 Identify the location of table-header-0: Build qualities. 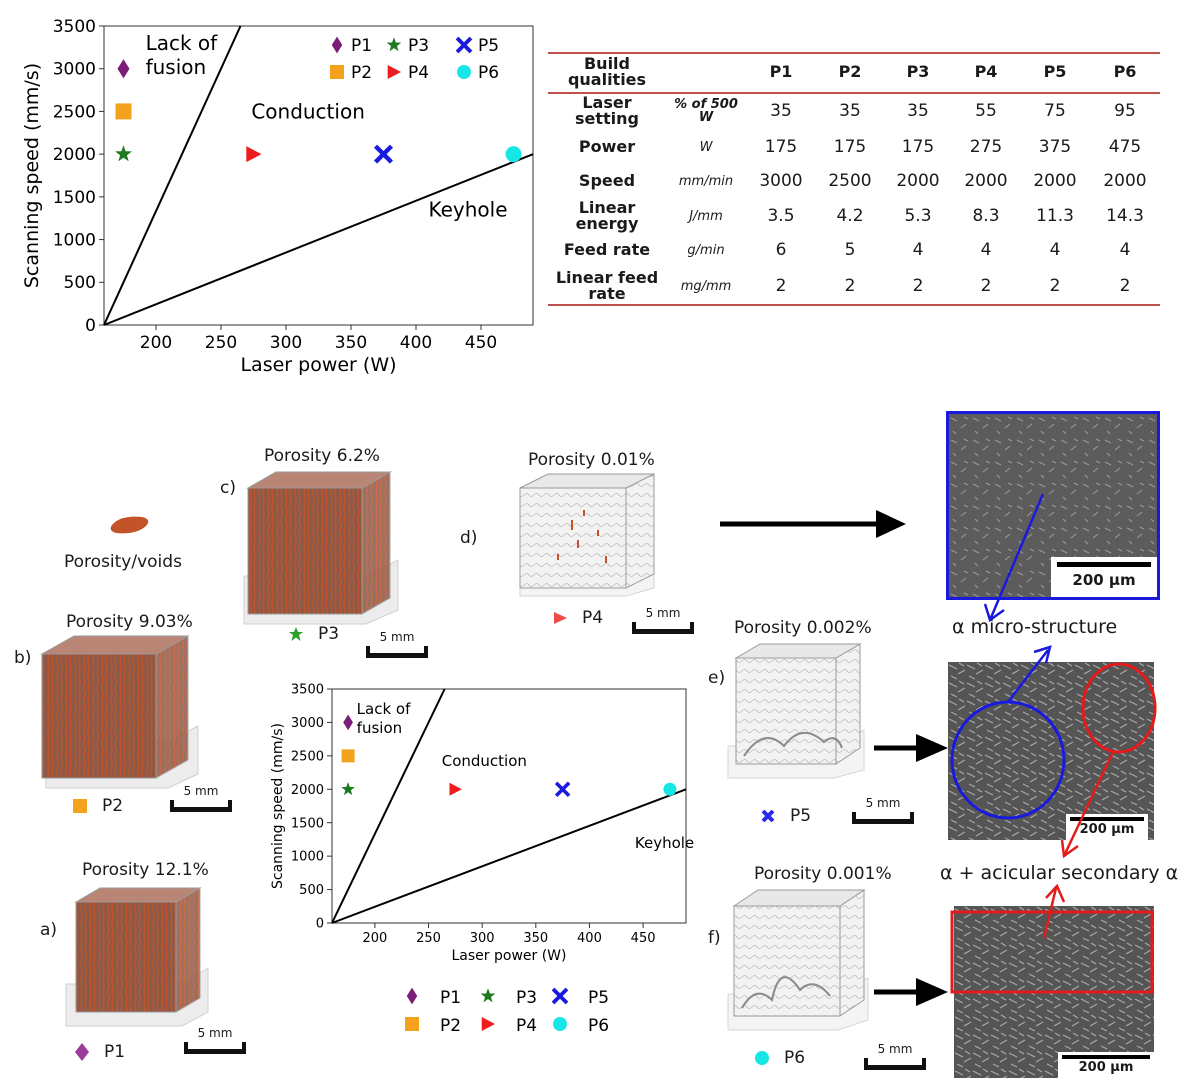
(607, 71).